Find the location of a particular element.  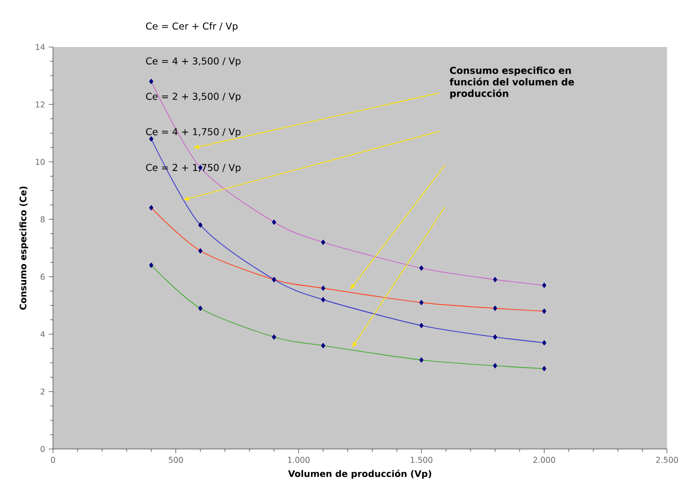

annotation: Ce = 2 + 3,500 / Vp is located at coordinates (193, 97).